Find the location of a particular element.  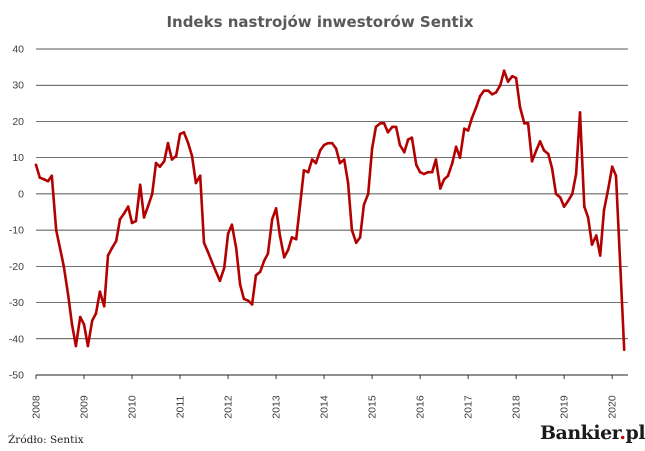

x-tick-label: 2011 is located at coordinates (181, 407).